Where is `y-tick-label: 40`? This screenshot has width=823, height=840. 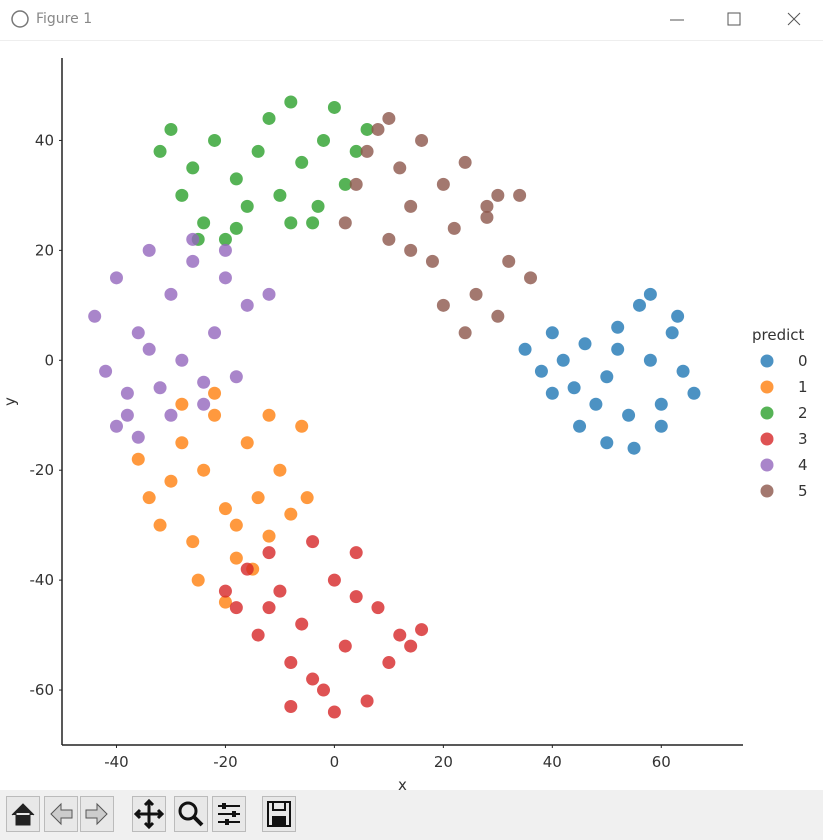 y-tick-label: 40 is located at coordinates (44, 140).